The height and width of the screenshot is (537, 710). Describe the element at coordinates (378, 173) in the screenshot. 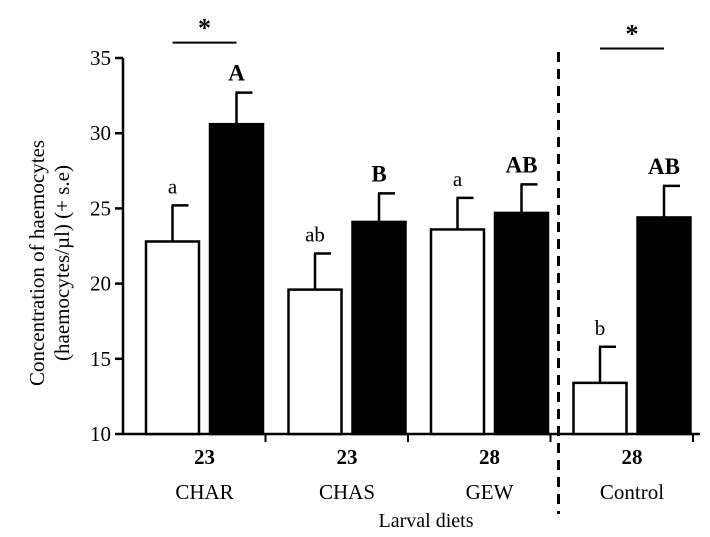

I see `significance-letter: B` at that location.